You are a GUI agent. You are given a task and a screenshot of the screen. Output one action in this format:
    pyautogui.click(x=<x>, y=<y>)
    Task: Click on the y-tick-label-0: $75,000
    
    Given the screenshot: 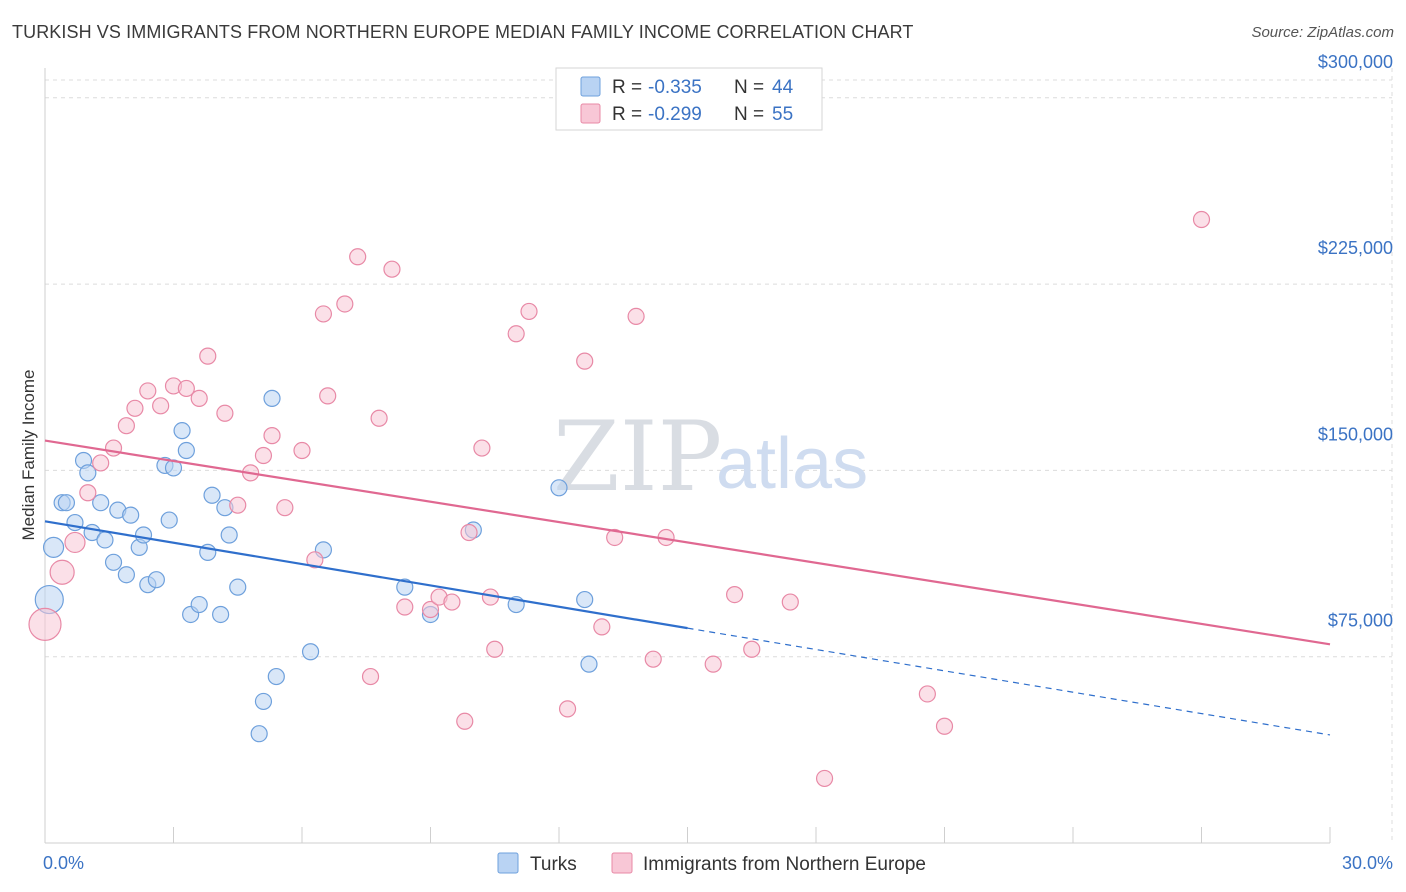 What is the action you would take?
    pyautogui.click(x=1360, y=621)
    